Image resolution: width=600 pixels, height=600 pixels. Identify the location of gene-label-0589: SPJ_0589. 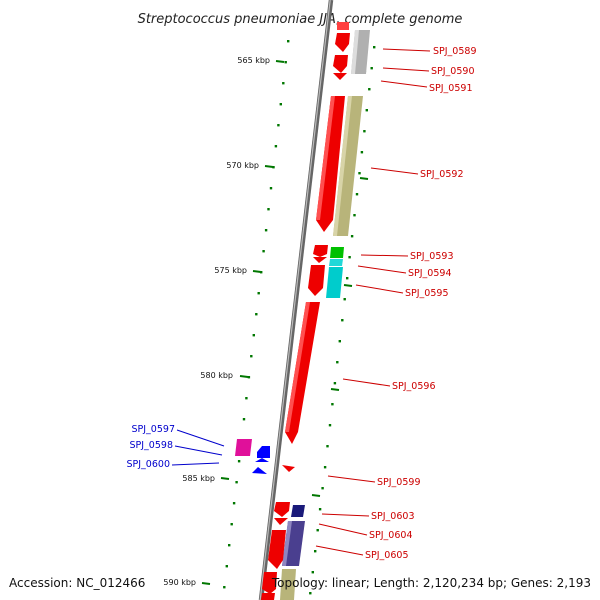
(455, 51).